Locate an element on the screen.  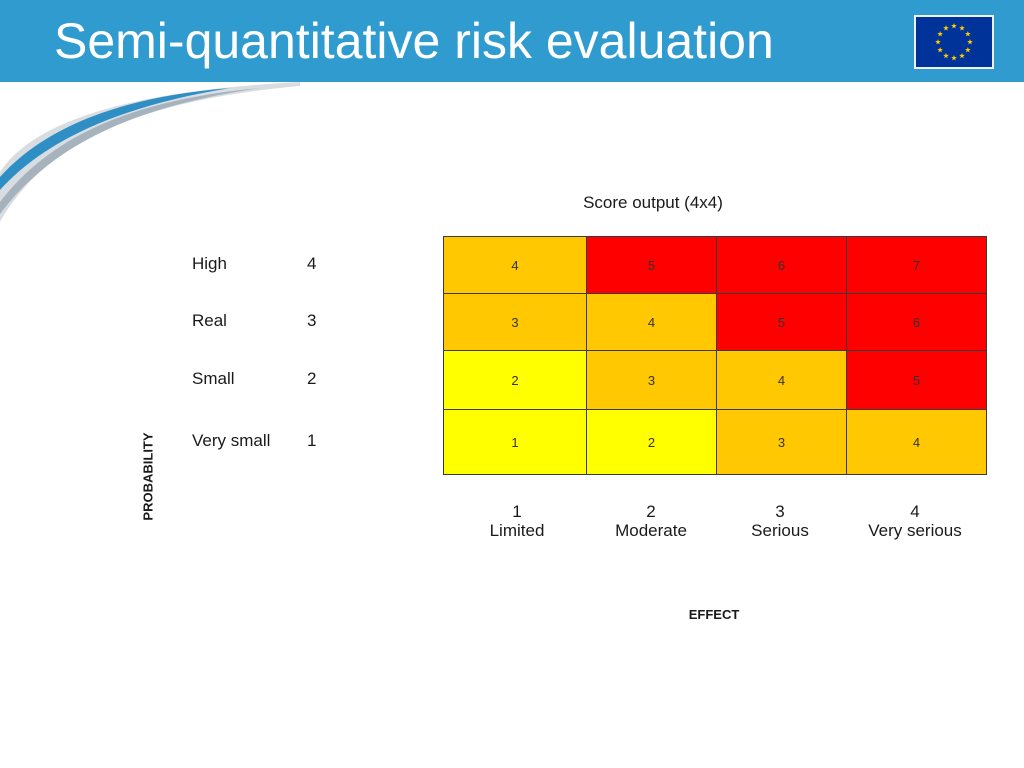
probability-label-real: Real is located at coordinates (209, 320).